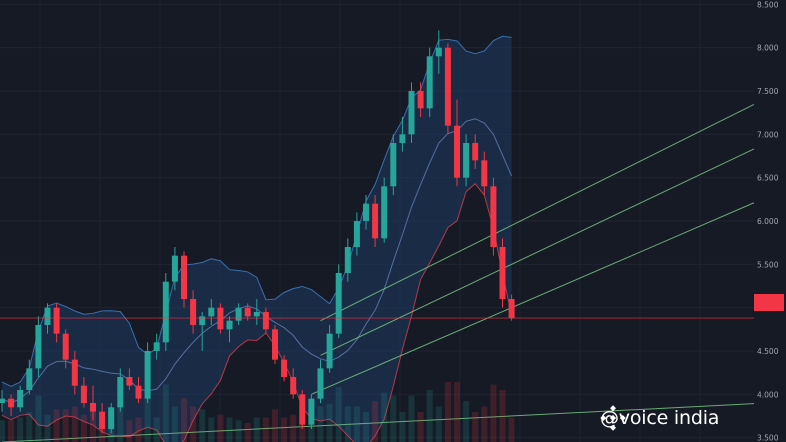 Image resolution: width=786 pixels, height=442 pixels. Describe the element at coordinates (768, 134) in the screenshot. I see `y-tick-label: 7.000` at that location.